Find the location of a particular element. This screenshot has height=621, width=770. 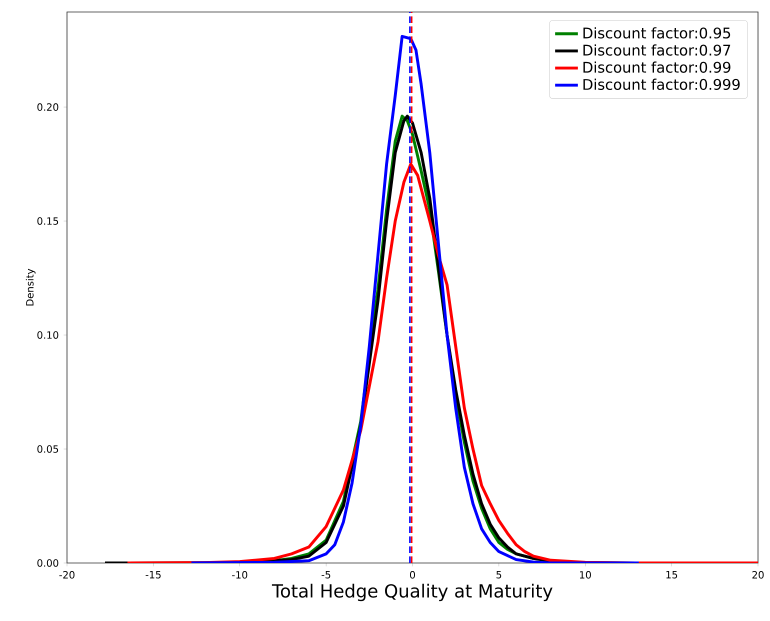

y-tick-label: 0.00 is located at coordinates (47, 563).